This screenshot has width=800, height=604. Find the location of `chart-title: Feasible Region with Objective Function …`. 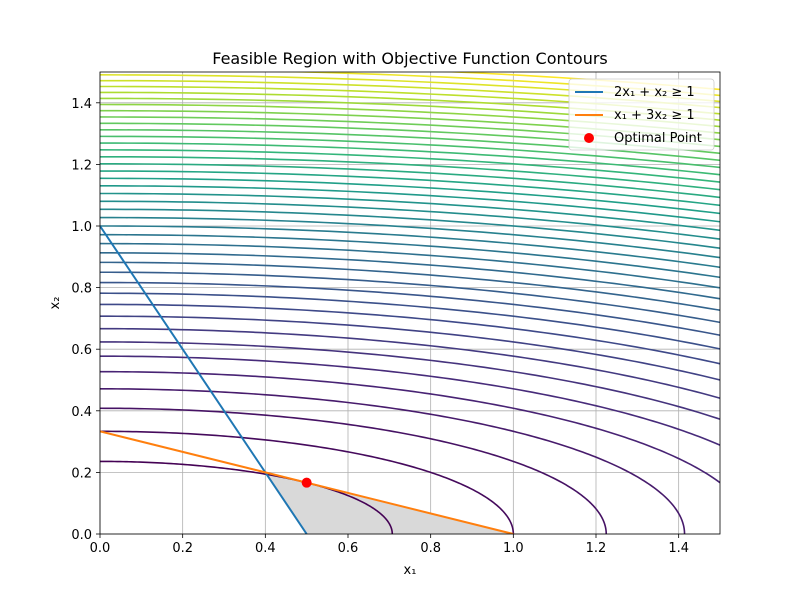

chart-title: Feasible Region with Objective Function … is located at coordinates (410, 58).